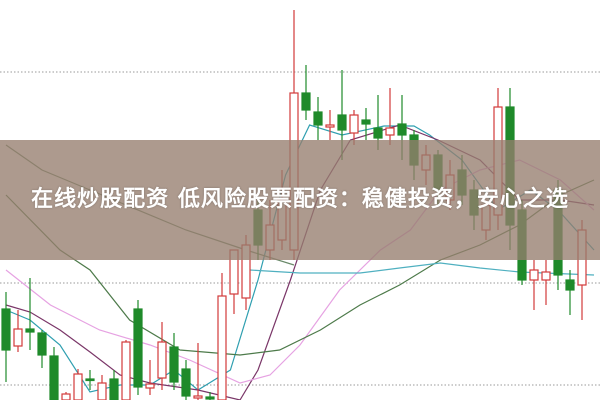 Image resolution: width=600 pixels, height=400 pixels. What do you see at coordinates (422, 269) in the screenshot?
I see `moving-average-line` at bounding box center [422, 269].